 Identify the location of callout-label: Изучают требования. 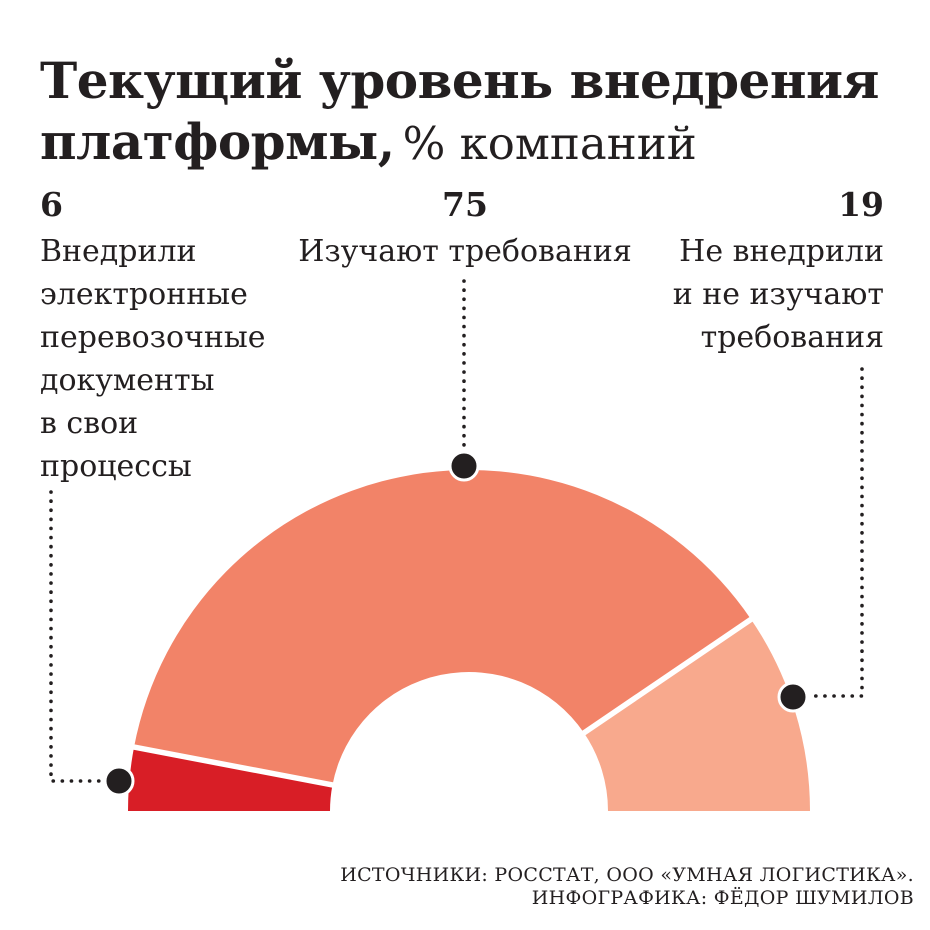
(465, 251).